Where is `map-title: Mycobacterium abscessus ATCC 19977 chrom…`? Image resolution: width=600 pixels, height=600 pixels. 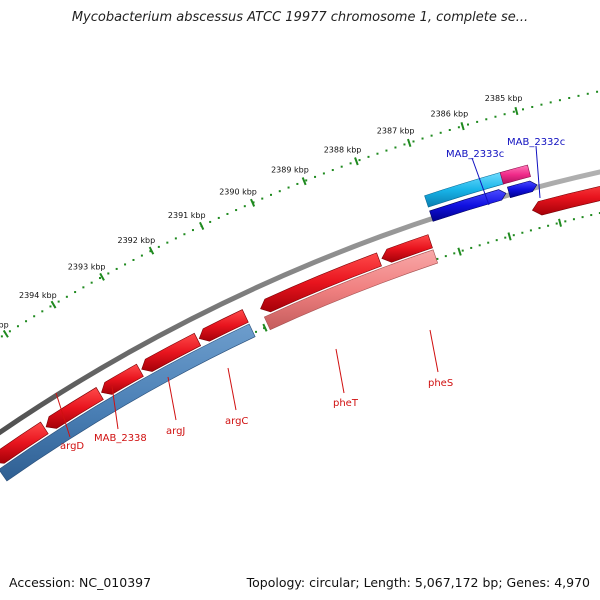 map-title: Mycobacterium abscessus ATCC 19977 chrom… is located at coordinates (300, 17).